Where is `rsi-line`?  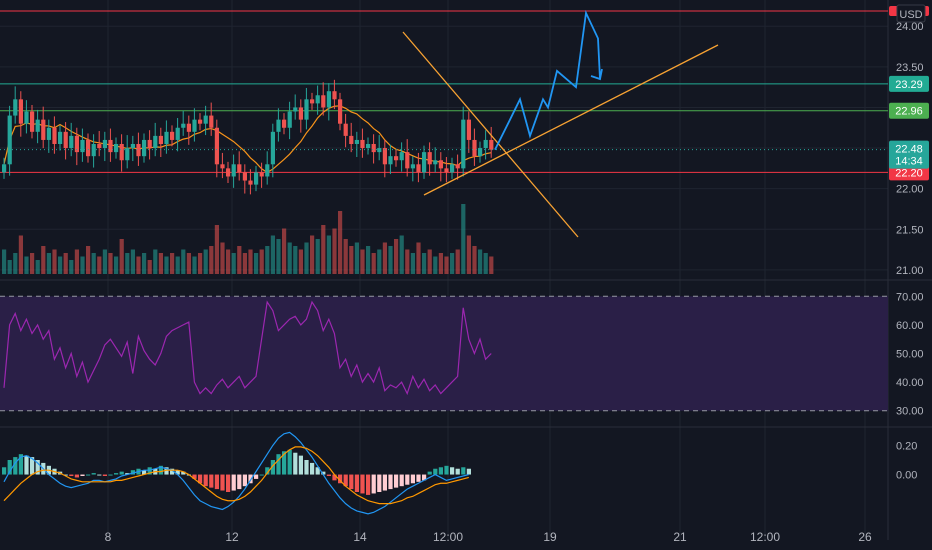 rsi-line is located at coordinates (247, 348).